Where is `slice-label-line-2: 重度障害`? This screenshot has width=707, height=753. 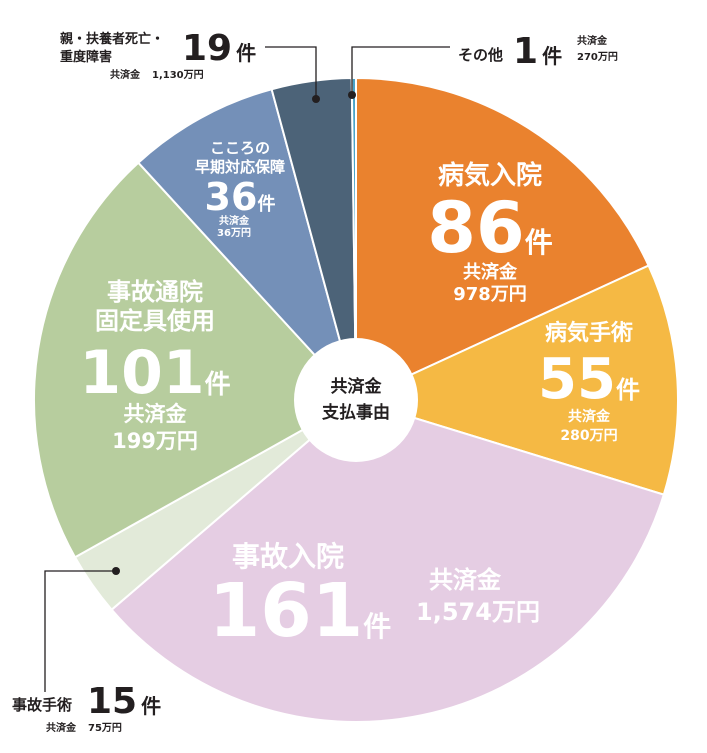 slice-label-line-2: 重度障害 is located at coordinates (86, 57).